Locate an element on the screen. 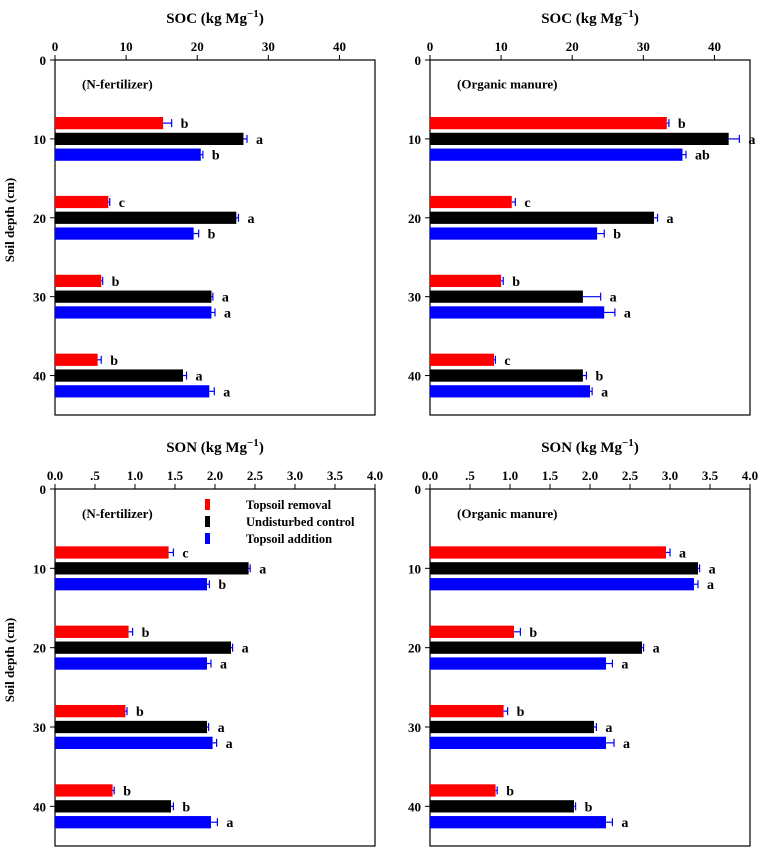 Image resolution: width=761 pixels, height=850 pixels. x-axis-title: SOC (kg Mg−1) is located at coordinates (590, 17).